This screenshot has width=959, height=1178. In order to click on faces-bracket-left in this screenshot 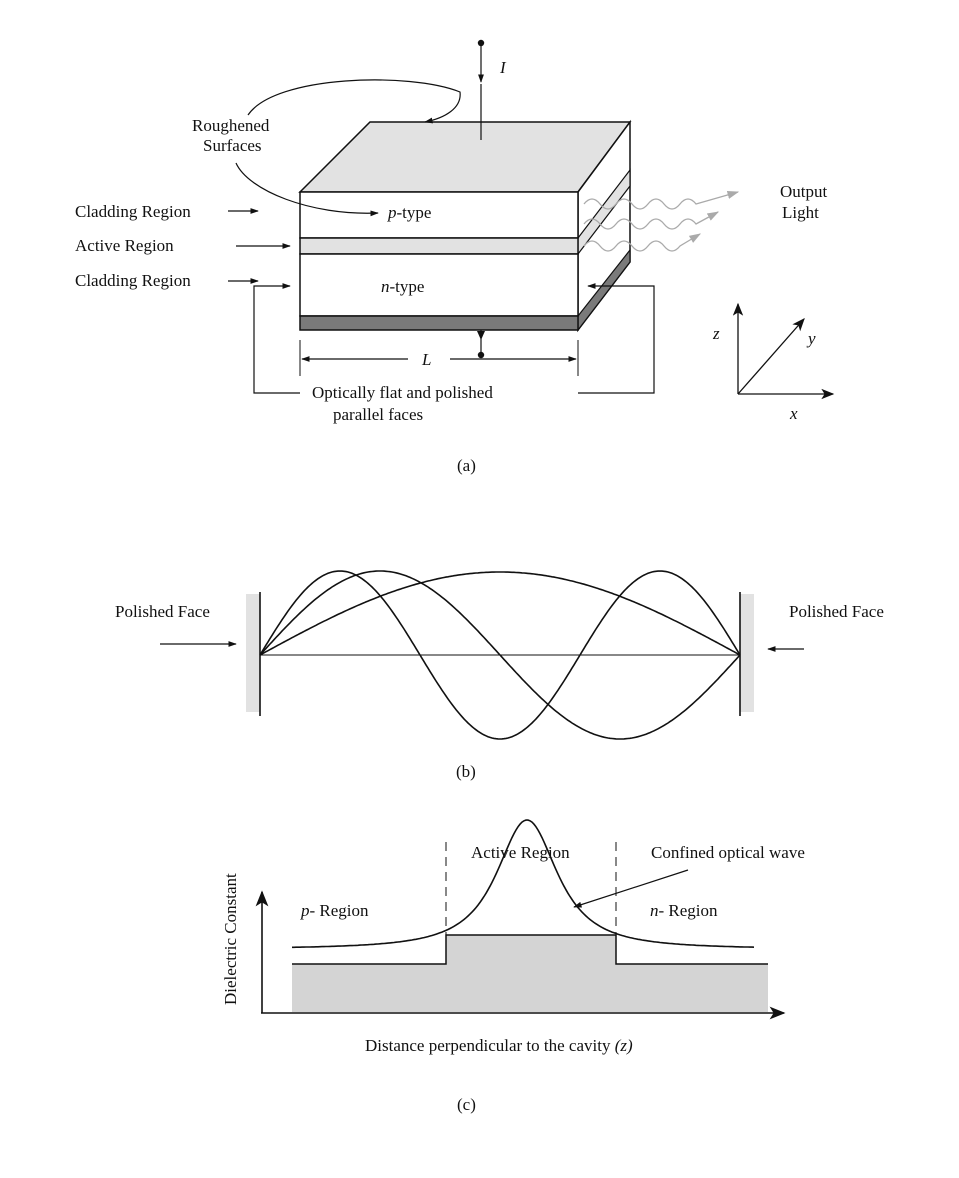, I will do `click(276, 338)`.